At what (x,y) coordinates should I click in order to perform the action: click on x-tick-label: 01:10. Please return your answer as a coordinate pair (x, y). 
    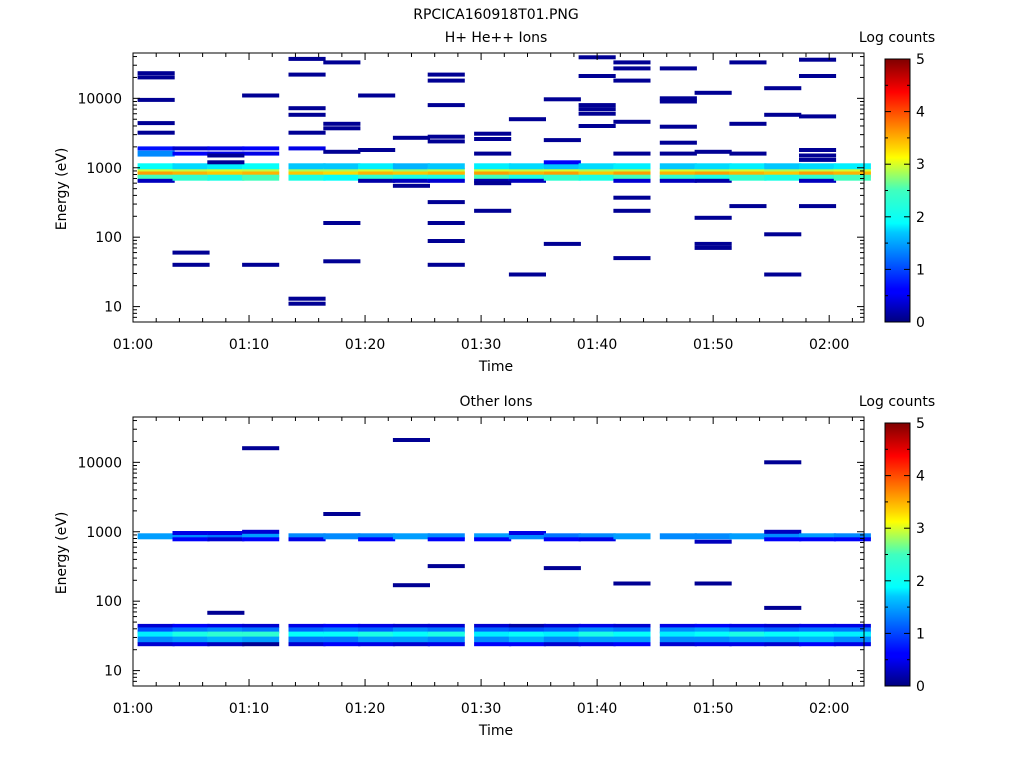
    Looking at the image, I should click on (249, 345).